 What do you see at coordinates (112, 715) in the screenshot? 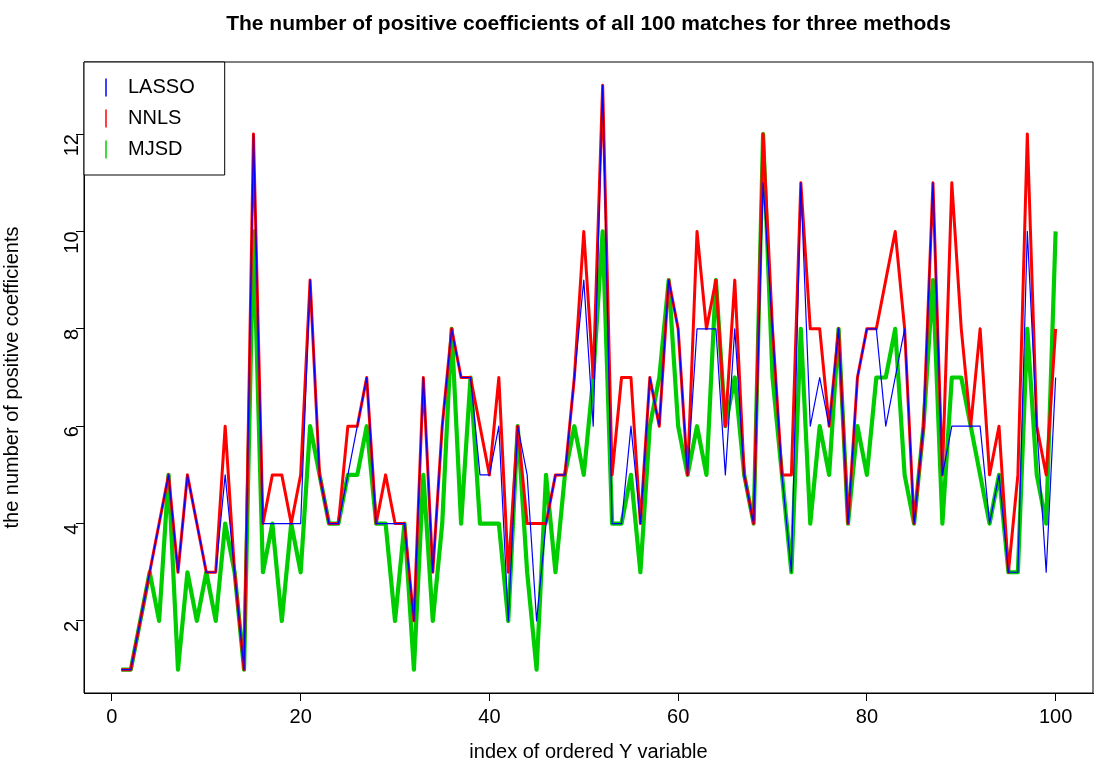
I see `x-tick-label: 0` at bounding box center [112, 715].